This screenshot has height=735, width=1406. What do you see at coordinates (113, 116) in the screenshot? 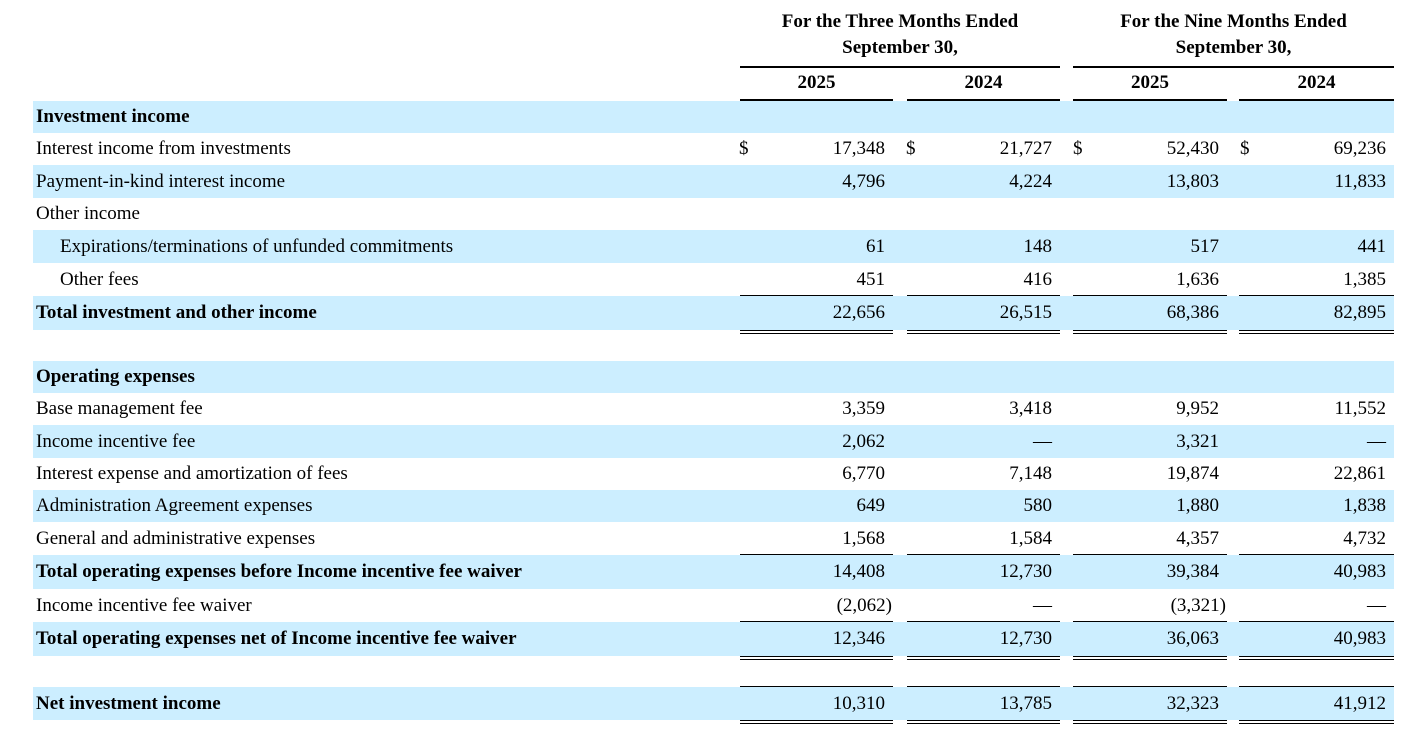
I see `row-heading: Investment income` at bounding box center [113, 116].